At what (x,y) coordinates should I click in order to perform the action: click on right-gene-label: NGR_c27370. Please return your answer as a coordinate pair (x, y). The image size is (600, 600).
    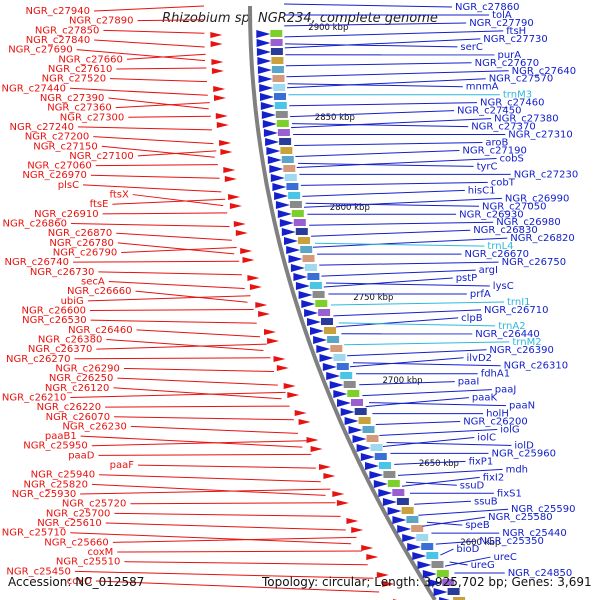
    Looking at the image, I should click on (503, 127).